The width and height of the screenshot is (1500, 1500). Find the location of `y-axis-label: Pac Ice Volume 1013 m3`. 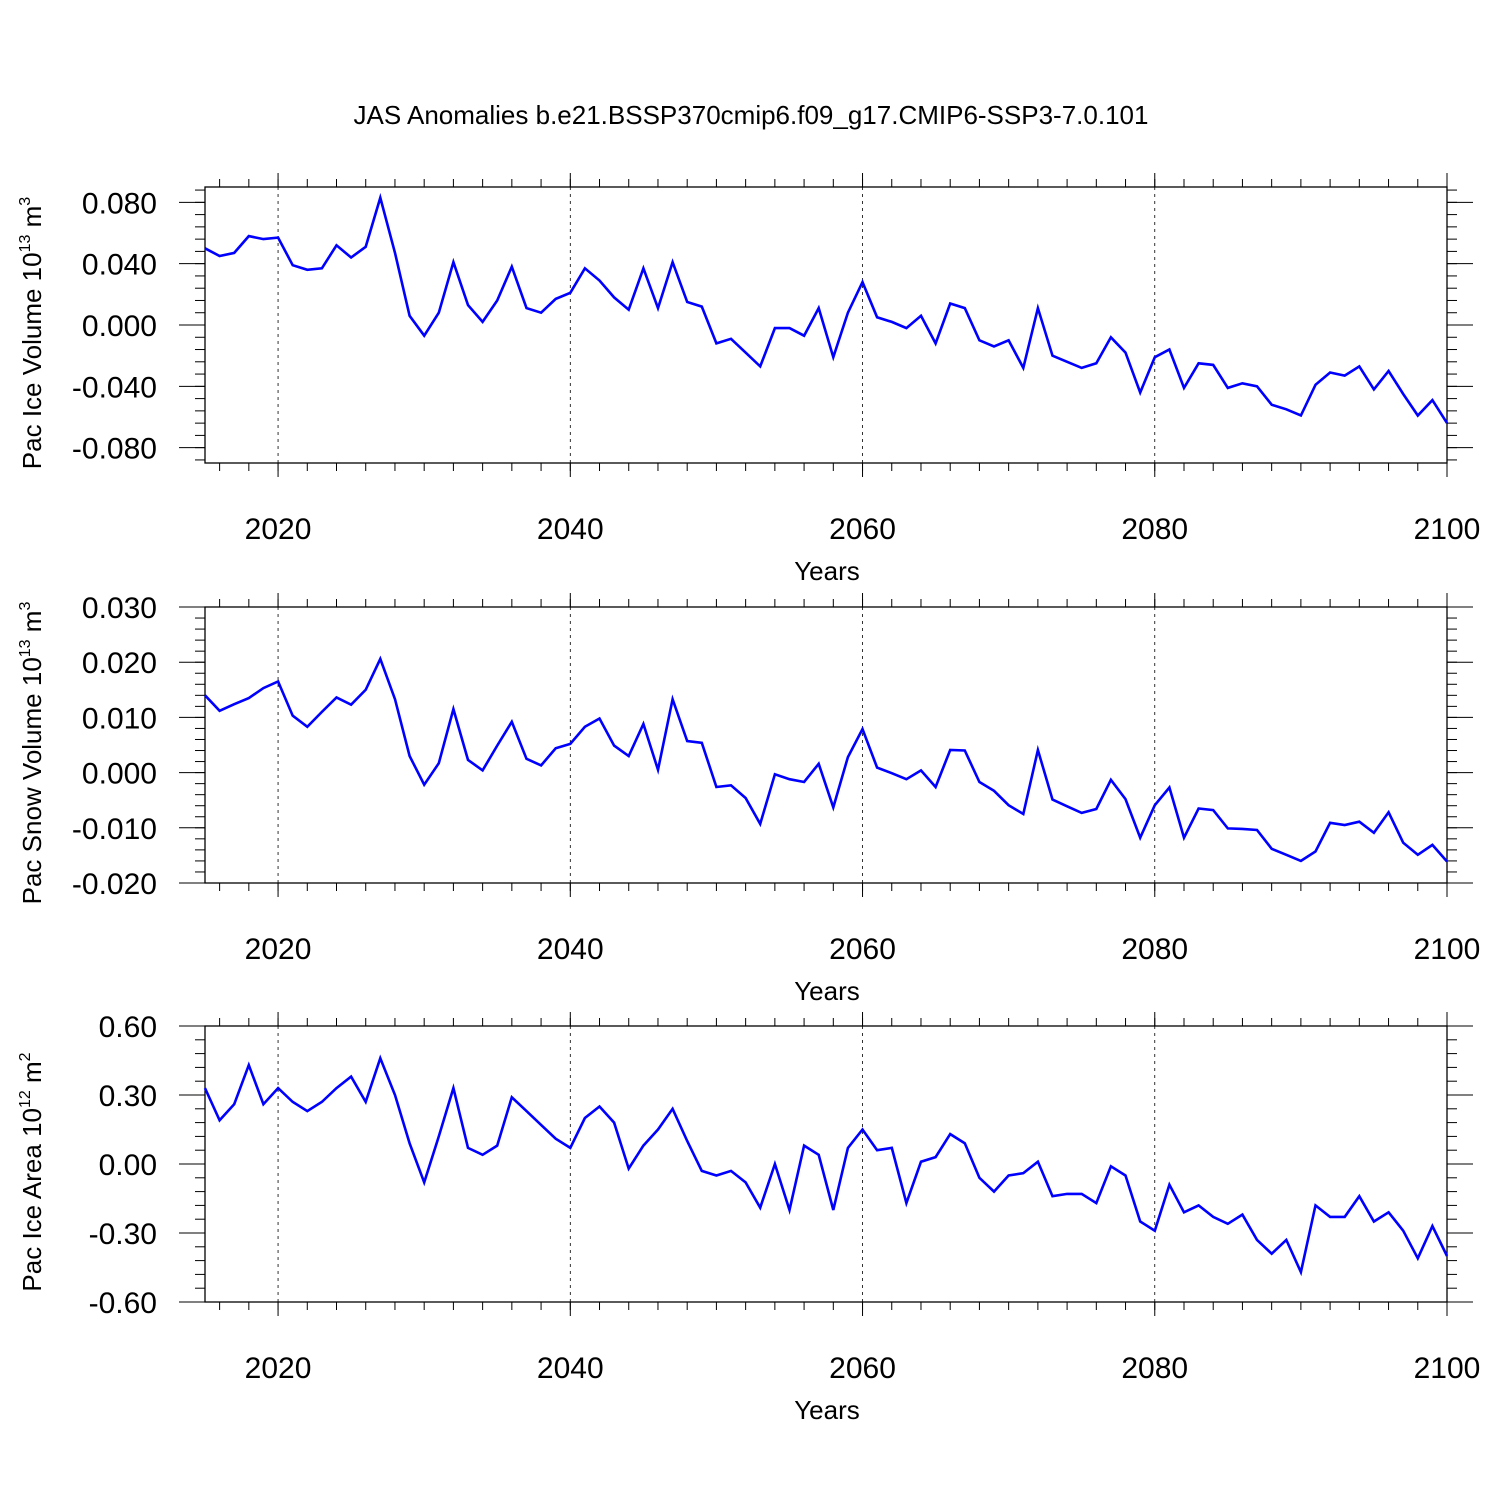

y-axis-label: Pac Ice Volume 1013 m3 is located at coordinates (32, 333).